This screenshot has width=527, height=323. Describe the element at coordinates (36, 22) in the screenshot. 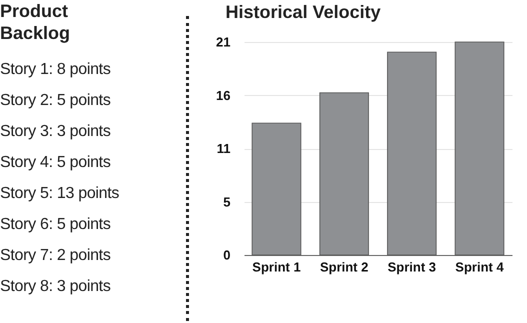

I see `text: Product Backlog` at that location.